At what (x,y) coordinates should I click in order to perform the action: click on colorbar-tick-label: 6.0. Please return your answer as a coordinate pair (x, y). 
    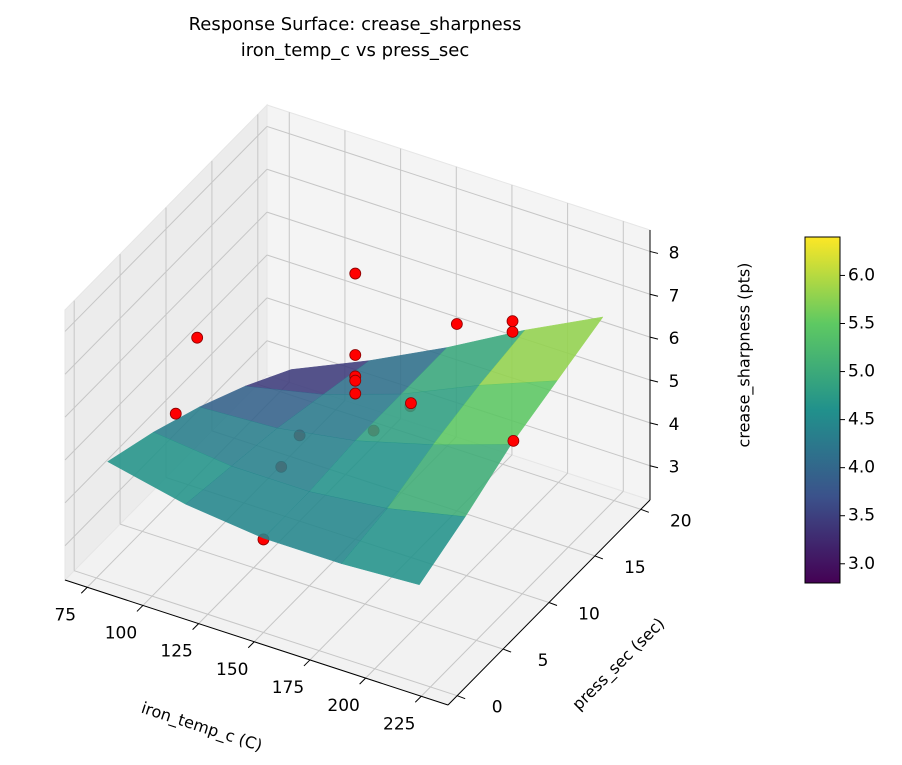
    Looking at the image, I should click on (861, 275).